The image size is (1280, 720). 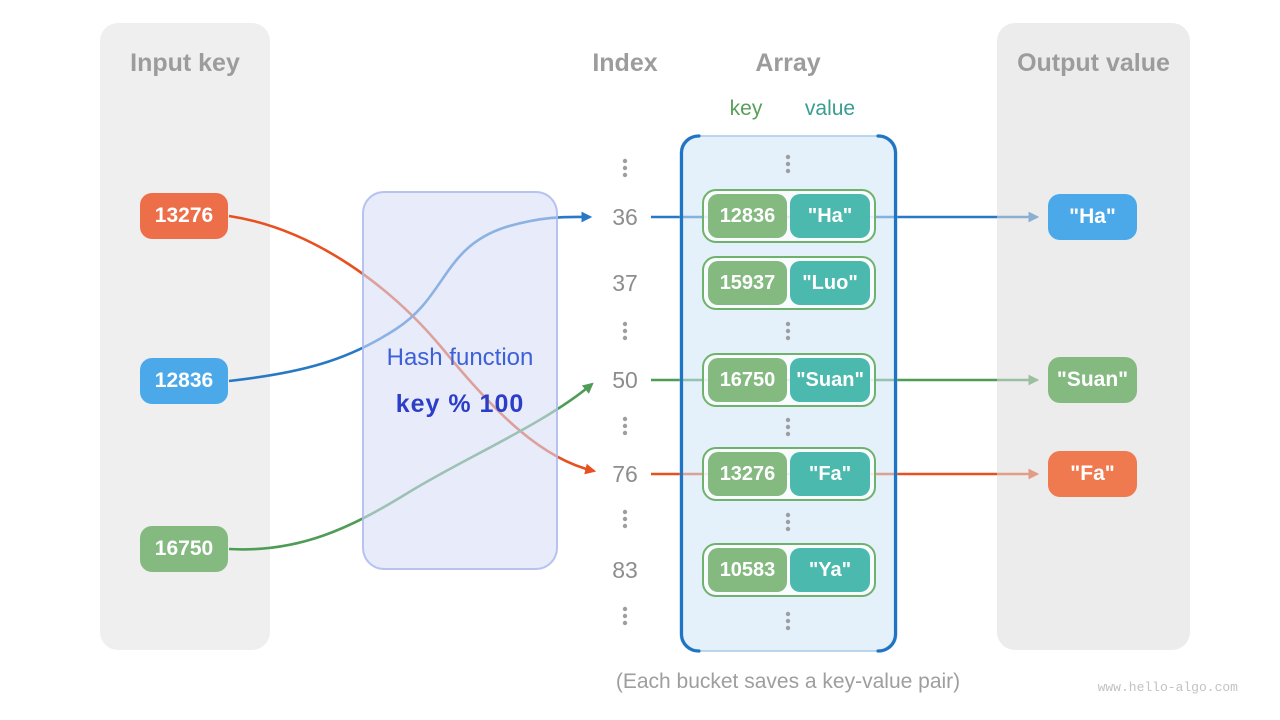 I want to click on figure-caption: (Each bucket saves a key-value pair), so click(x=788, y=681).